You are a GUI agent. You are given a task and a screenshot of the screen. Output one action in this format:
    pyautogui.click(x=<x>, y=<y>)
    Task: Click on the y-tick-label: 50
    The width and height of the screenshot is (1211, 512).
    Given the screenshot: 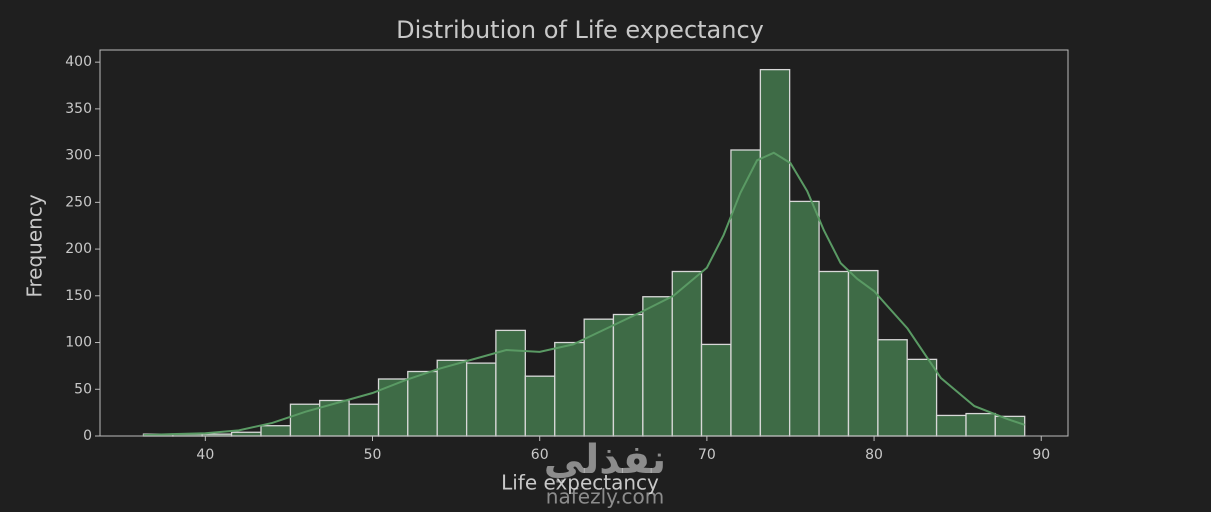 What is the action you would take?
    pyautogui.click(x=83, y=389)
    